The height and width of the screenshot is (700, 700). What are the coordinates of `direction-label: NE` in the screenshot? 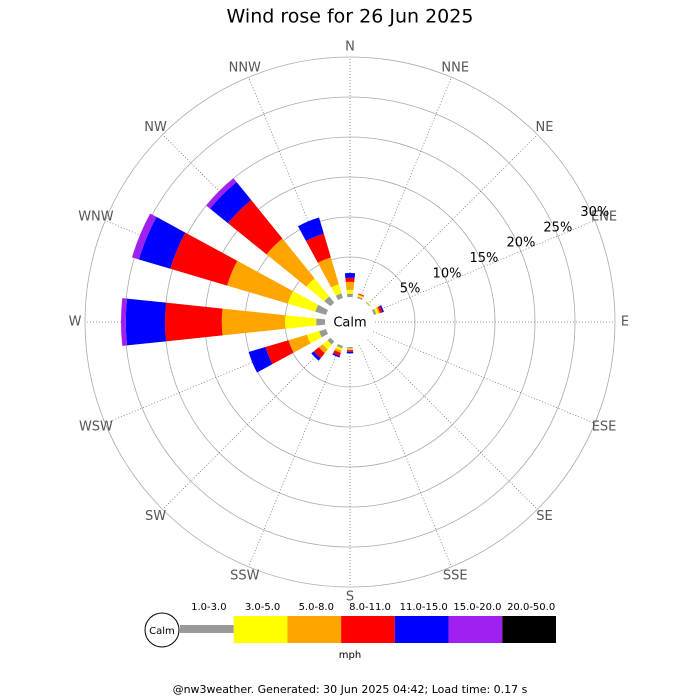 It's located at (544, 127).